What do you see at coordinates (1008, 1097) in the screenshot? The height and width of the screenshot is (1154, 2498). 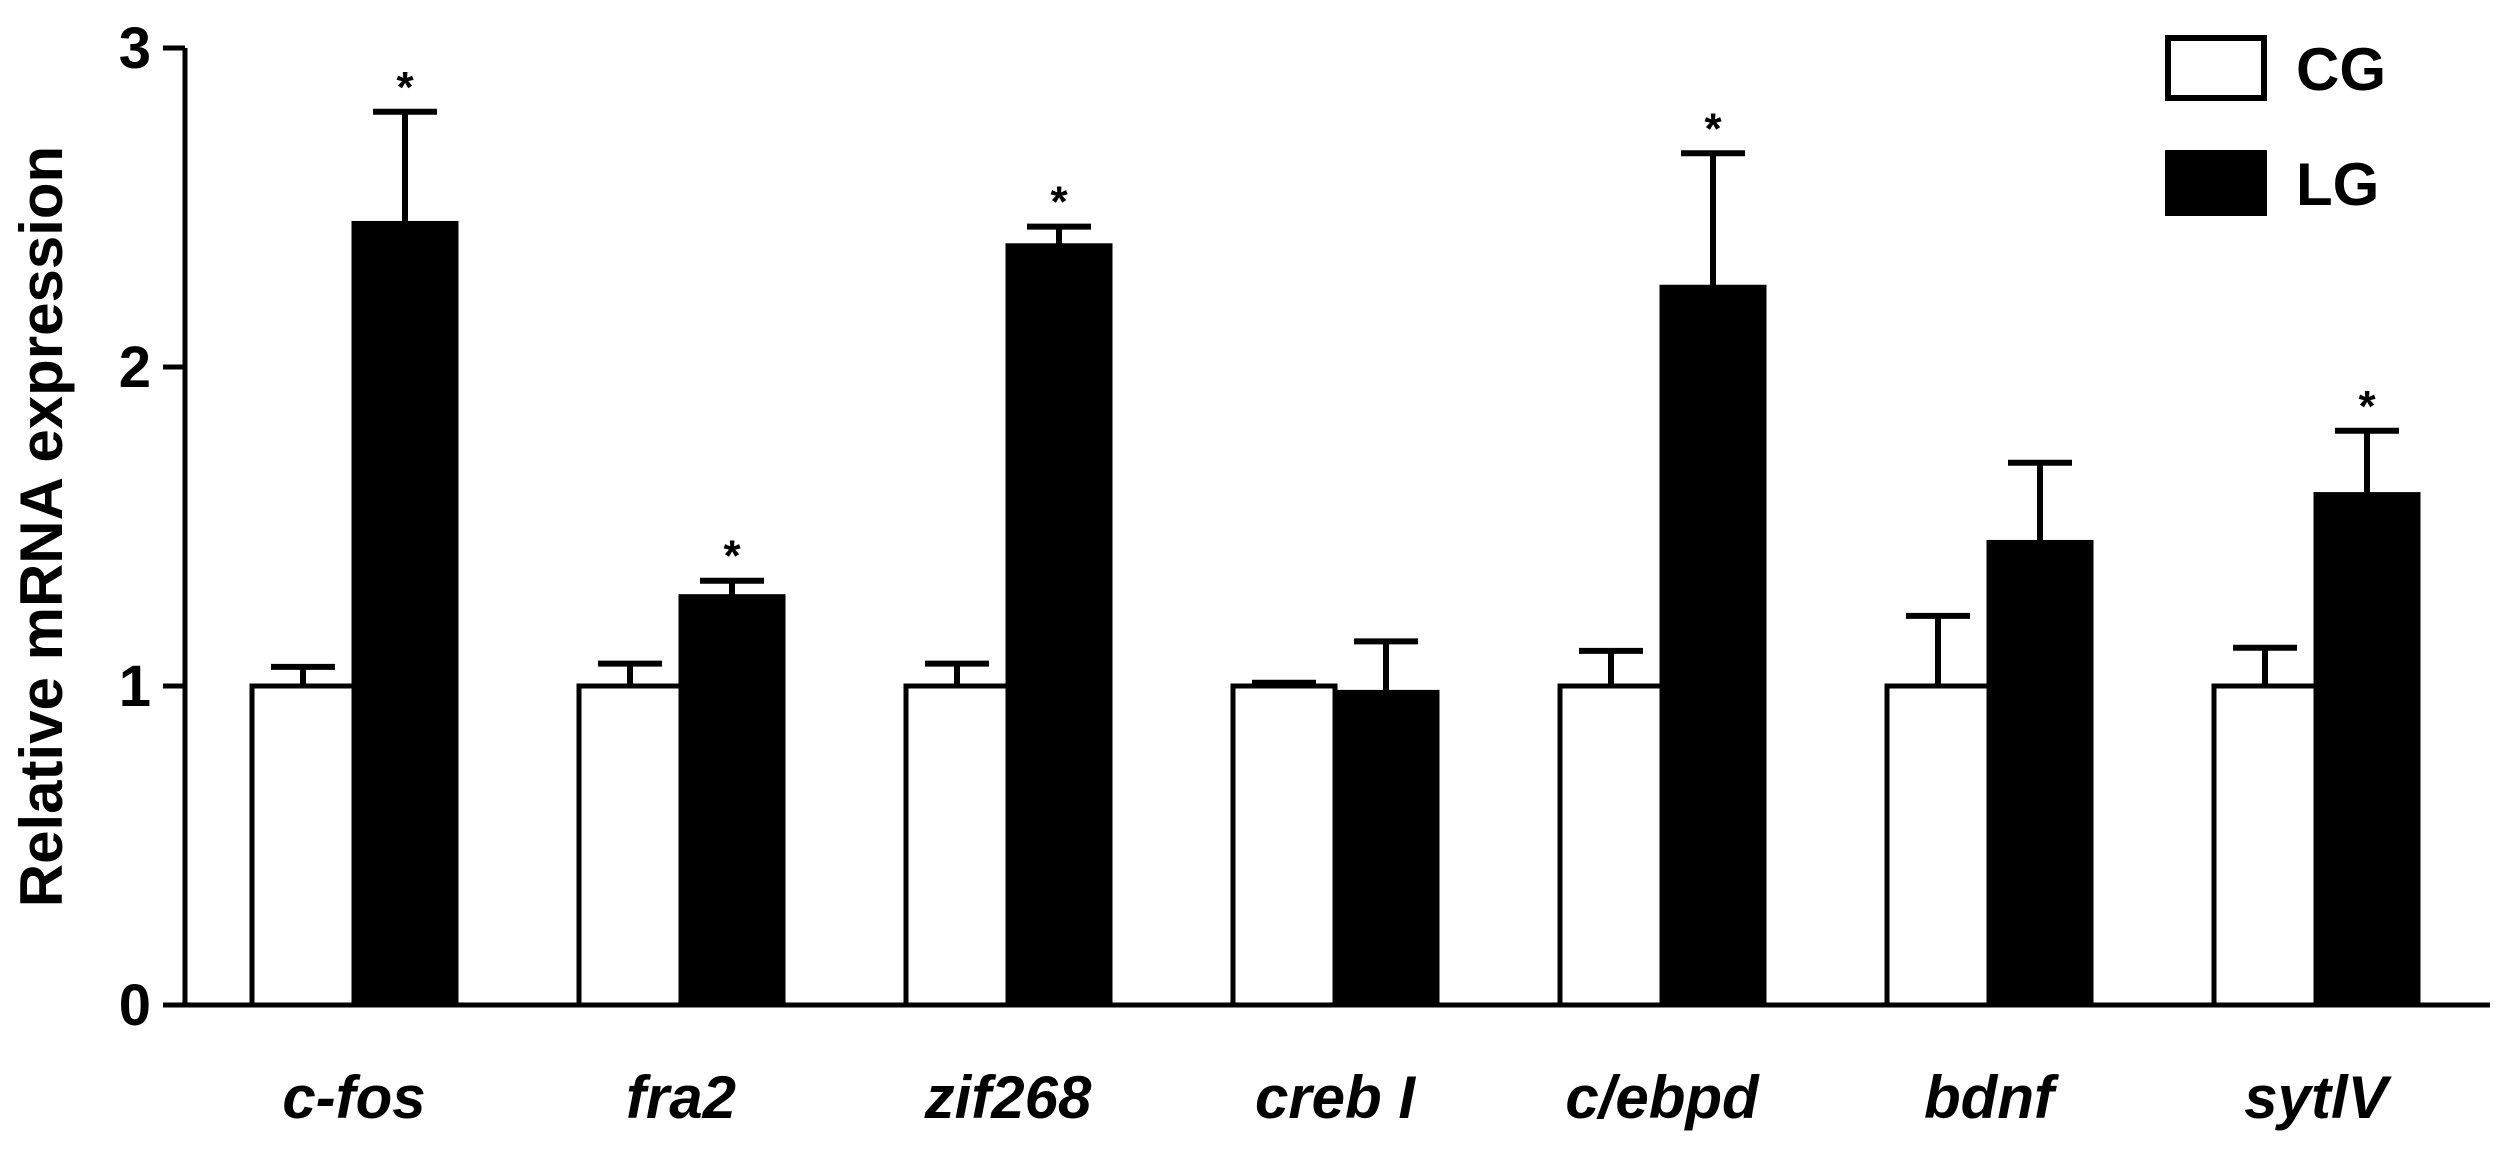 I see `x-tick-label: zif268` at bounding box center [1008, 1097].